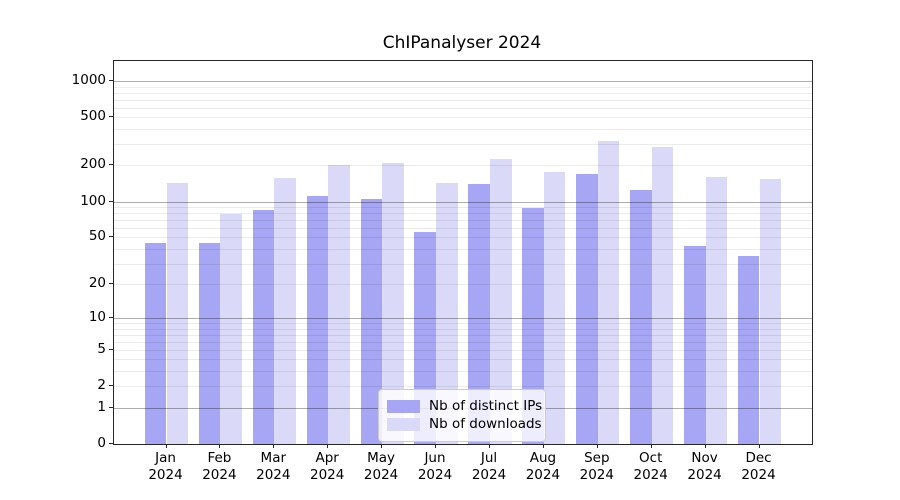 Image resolution: width=900 pixels, height=500 pixels. What do you see at coordinates (486, 406) in the screenshot?
I see `legend-label-distinct-ips: Nb of distinct IPs` at bounding box center [486, 406].